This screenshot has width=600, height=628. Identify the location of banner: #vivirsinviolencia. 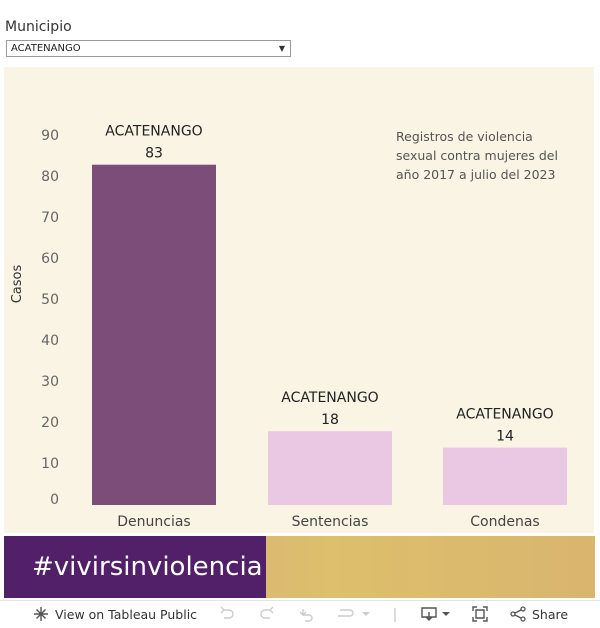
(299, 567).